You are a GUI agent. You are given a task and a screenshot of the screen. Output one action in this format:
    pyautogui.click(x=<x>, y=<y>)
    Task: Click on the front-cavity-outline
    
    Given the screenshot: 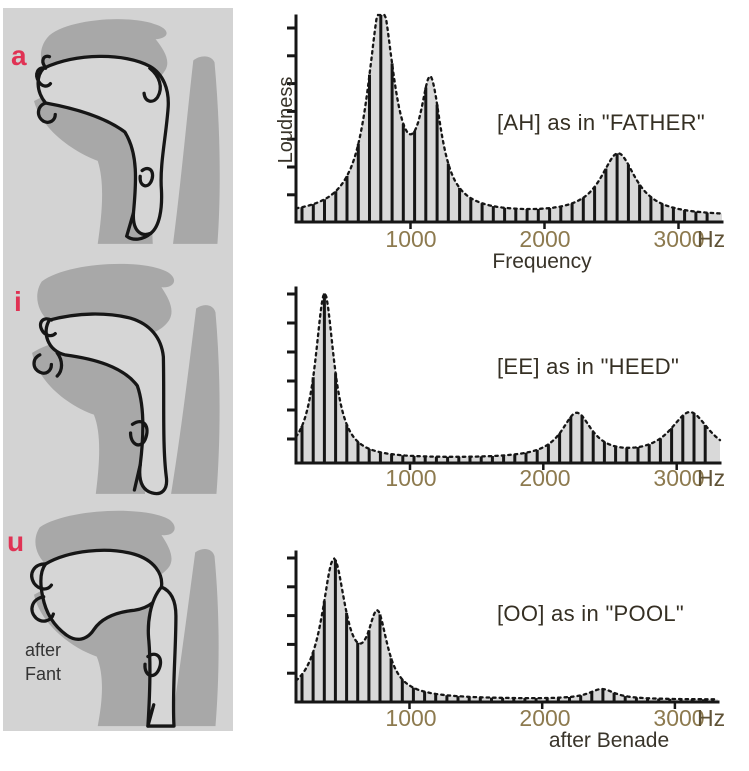 What is the action you would take?
    pyautogui.click(x=101, y=594)
    